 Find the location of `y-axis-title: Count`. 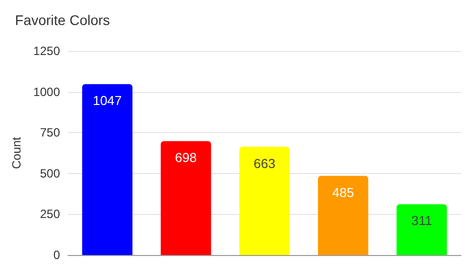

y-axis-title: Count is located at coordinates (16, 153).